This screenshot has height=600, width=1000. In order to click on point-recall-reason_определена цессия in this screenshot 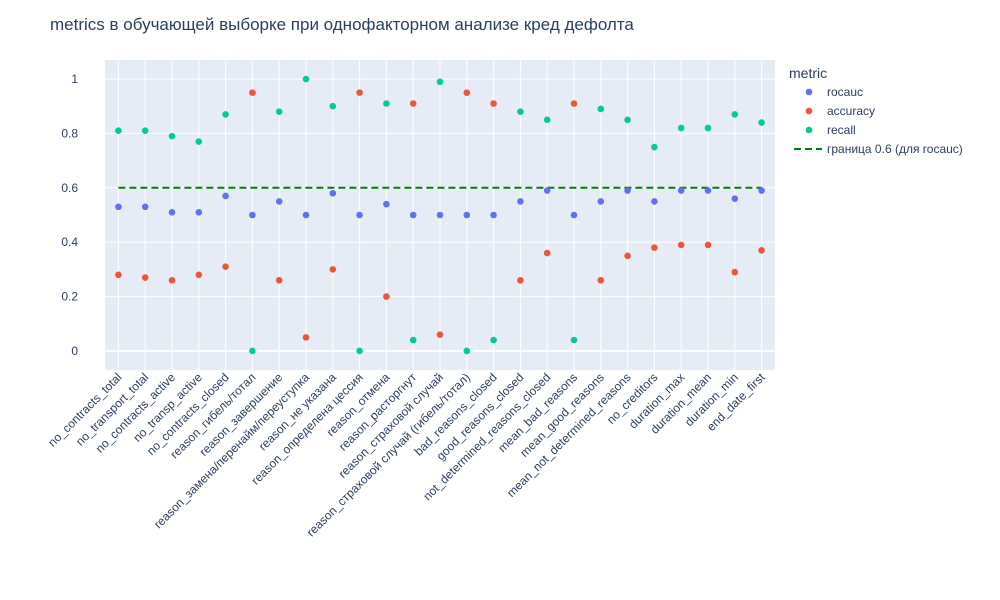, I will do `click(359, 351)`.